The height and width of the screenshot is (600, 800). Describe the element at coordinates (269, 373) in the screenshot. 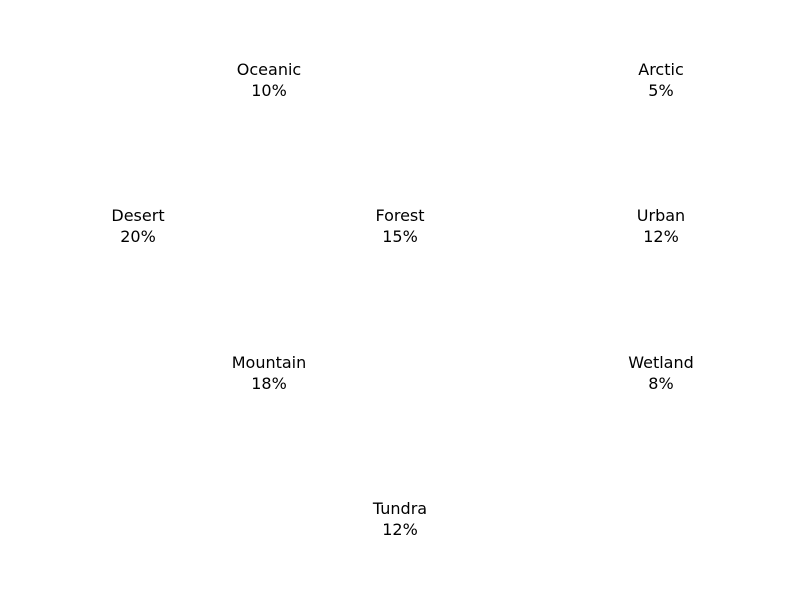

I see `cell-mountain: Mountain 18%` at that location.